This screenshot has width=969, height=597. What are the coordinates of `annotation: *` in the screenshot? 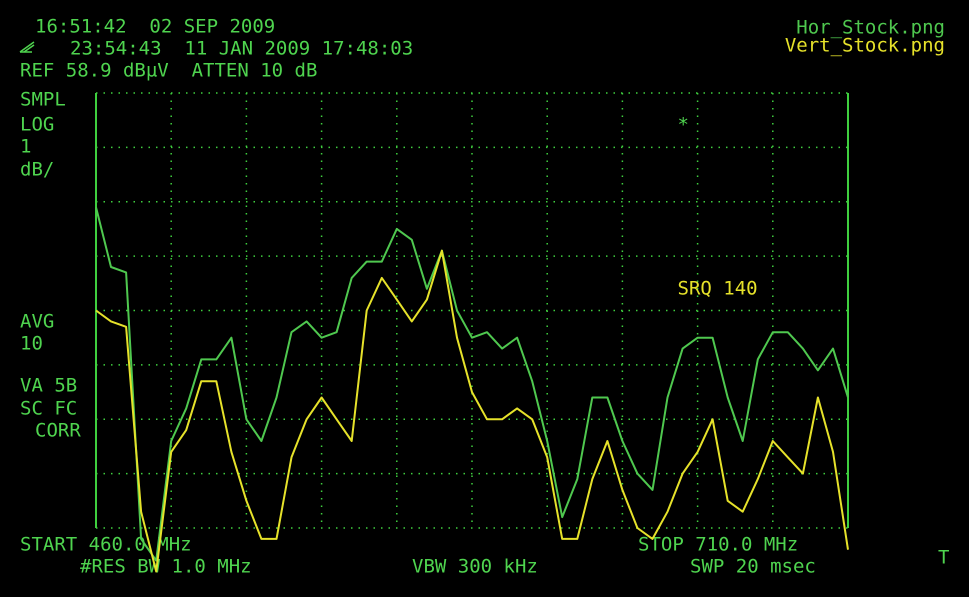 It's located at (683, 125).